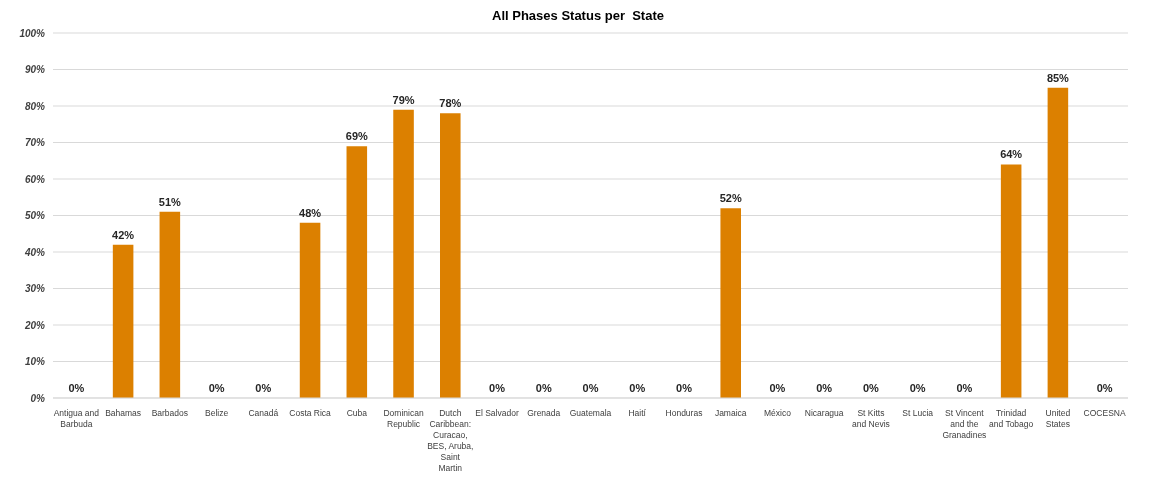 Image resolution: width=1163 pixels, height=491 pixels. What do you see at coordinates (38, 398) in the screenshot?
I see `y-tick-label: 0%` at bounding box center [38, 398].